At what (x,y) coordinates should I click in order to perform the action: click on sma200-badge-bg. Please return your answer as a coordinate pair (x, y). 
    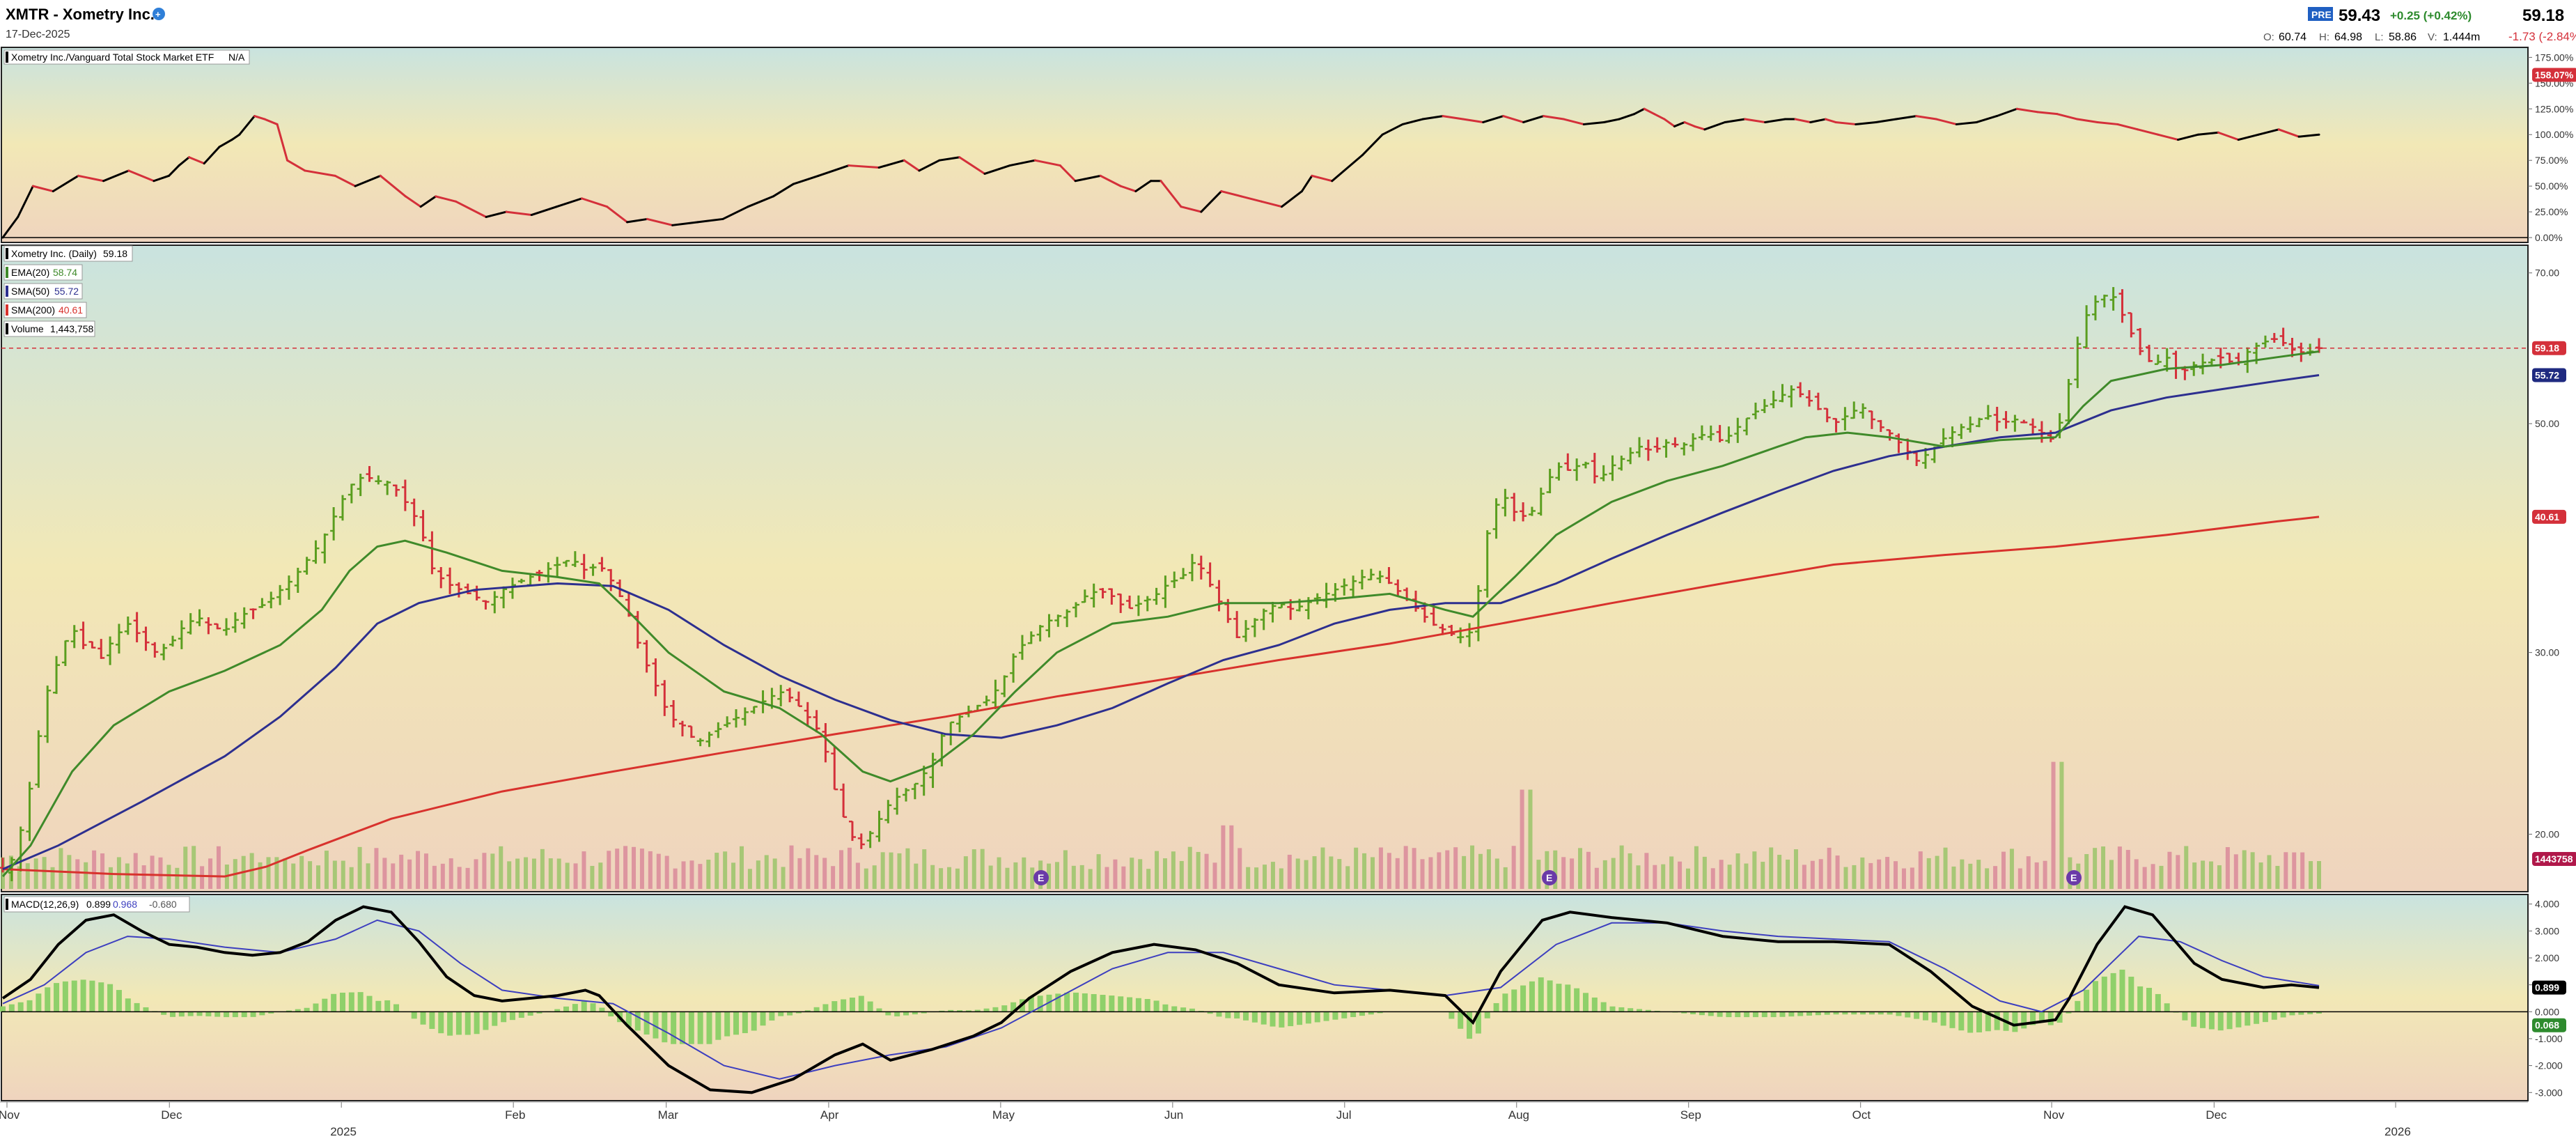
    Looking at the image, I should click on (2549, 516).